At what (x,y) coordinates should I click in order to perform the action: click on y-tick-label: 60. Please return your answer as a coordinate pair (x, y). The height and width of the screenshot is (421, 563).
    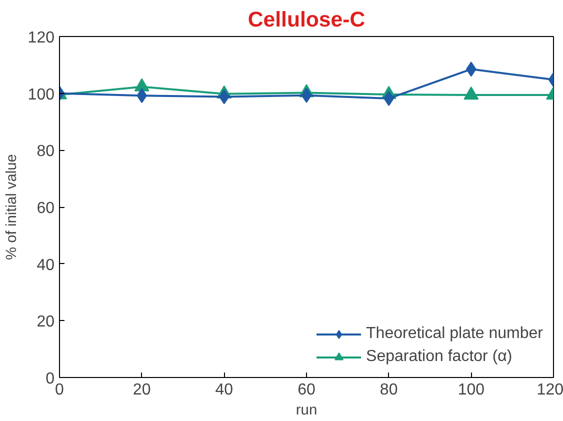
    Looking at the image, I should click on (45, 208).